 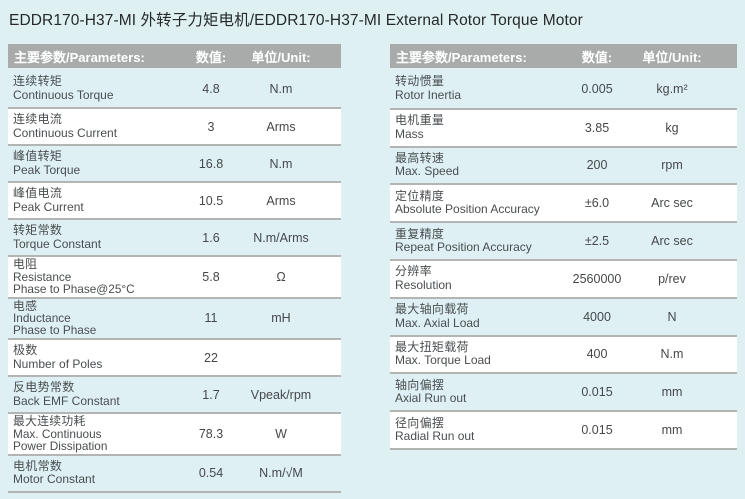 I want to click on param-name-cn: 峰值电流, so click(x=38, y=193).